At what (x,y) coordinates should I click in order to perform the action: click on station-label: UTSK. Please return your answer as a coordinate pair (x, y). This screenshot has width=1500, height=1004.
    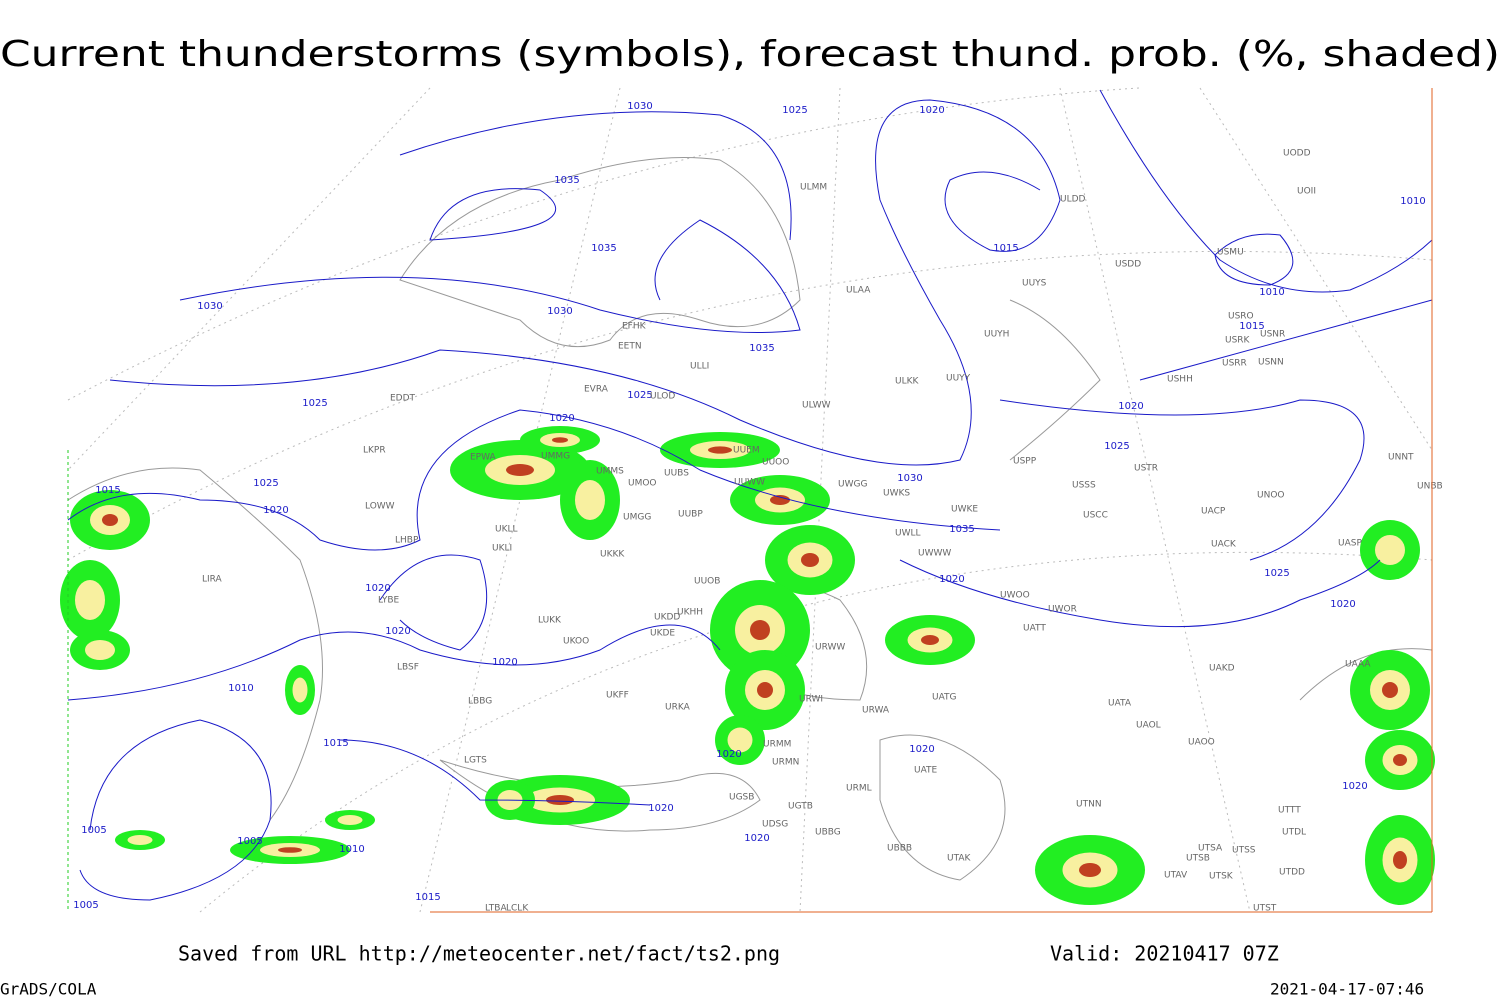
    Looking at the image, I should click on (1221, 877).